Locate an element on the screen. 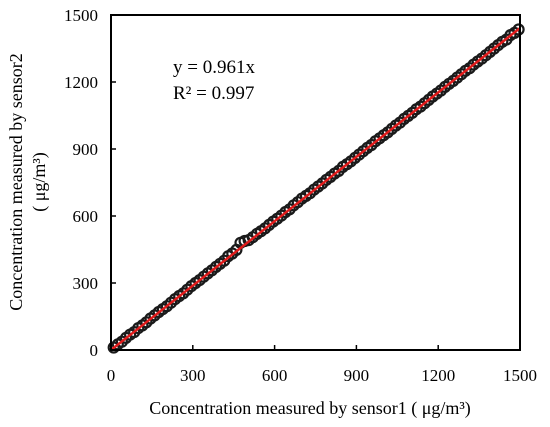 The width and height of the screenshot is (550, 427). y-axis: 0 300 600 900 1200 1500 is located at coordinates (90, 183).